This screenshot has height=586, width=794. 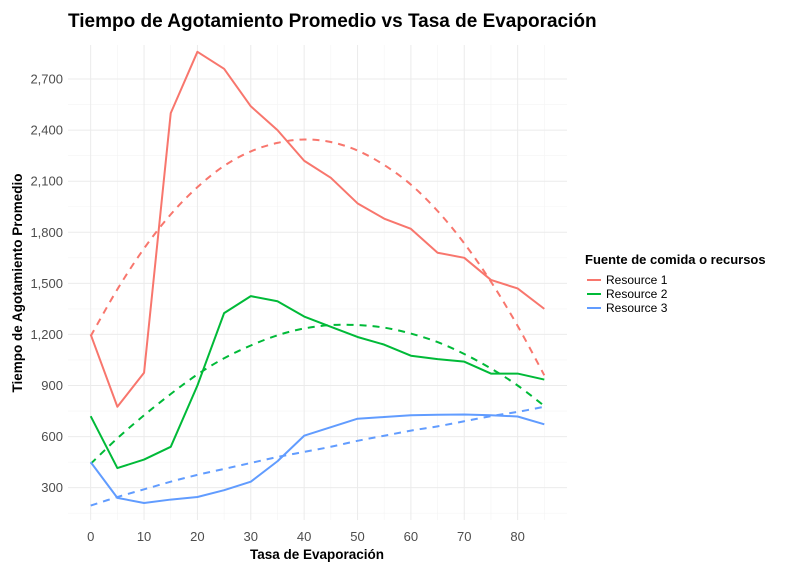 I want to click on x-tick-label: 0, so click(x=90, y=536).